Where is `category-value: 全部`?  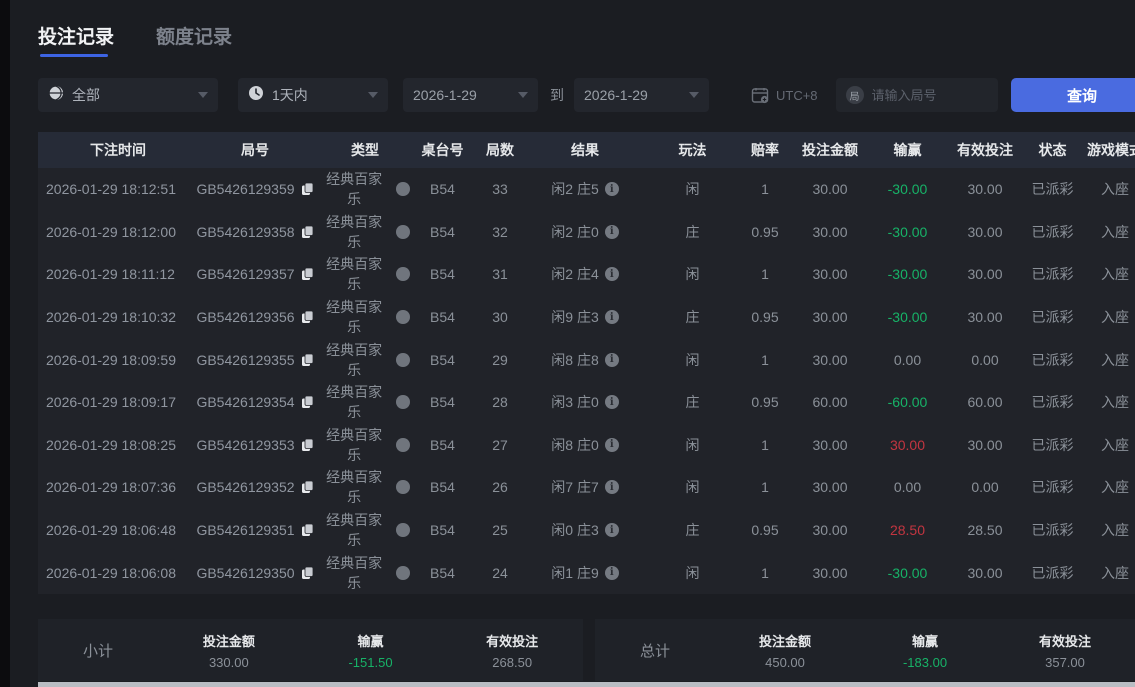
category-value: 全部 is located at coordinates (86, 95).